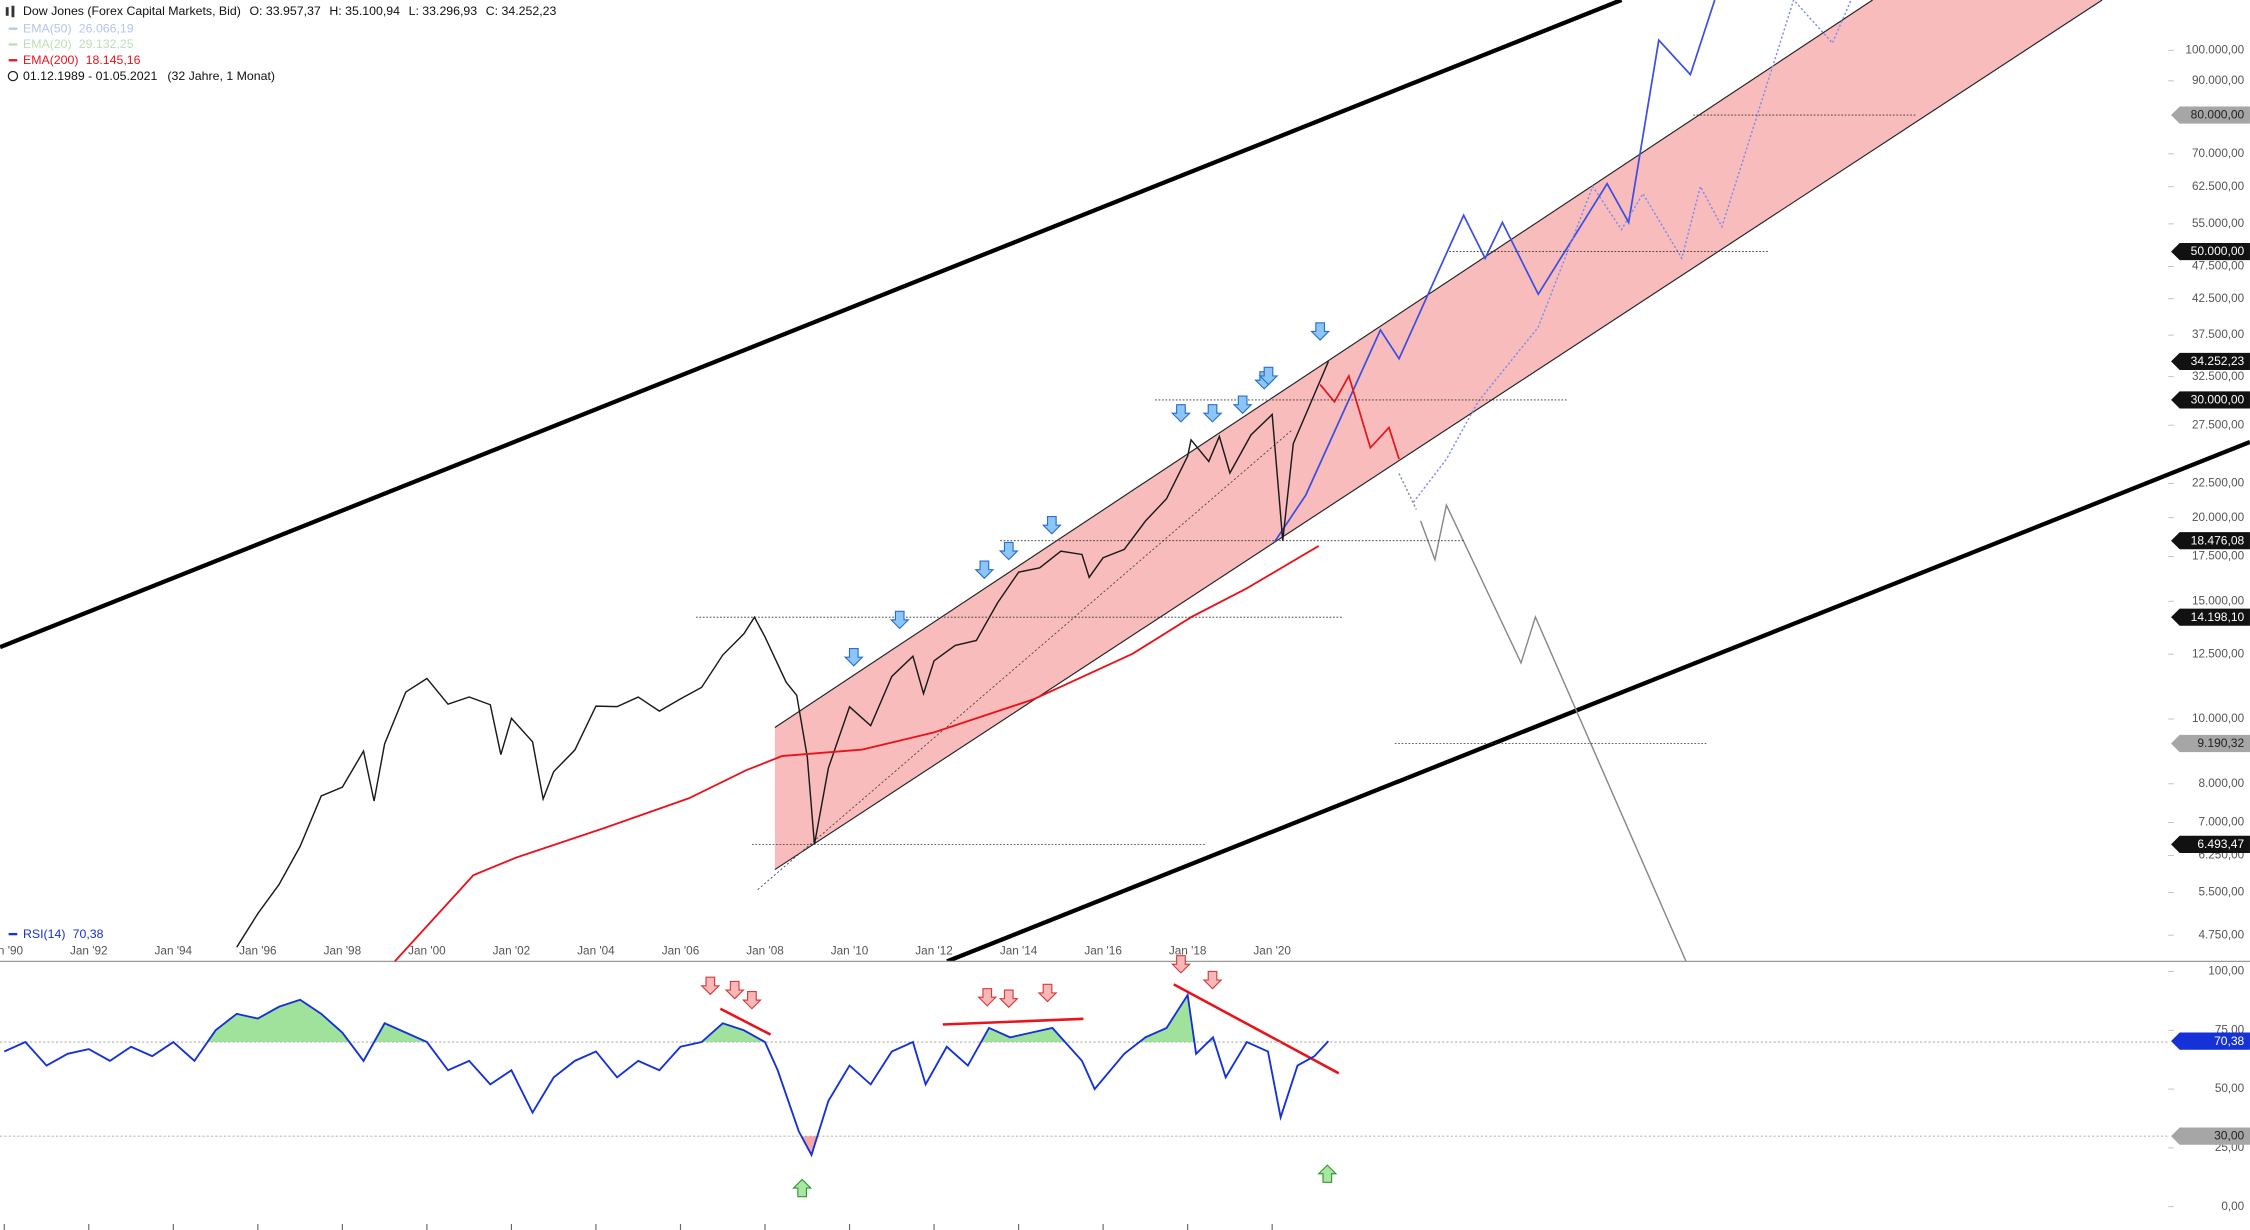  Describe the element at coordinates (2229, 1136) in the screenshot. I see `price-tag-label: 30,00` at that location.